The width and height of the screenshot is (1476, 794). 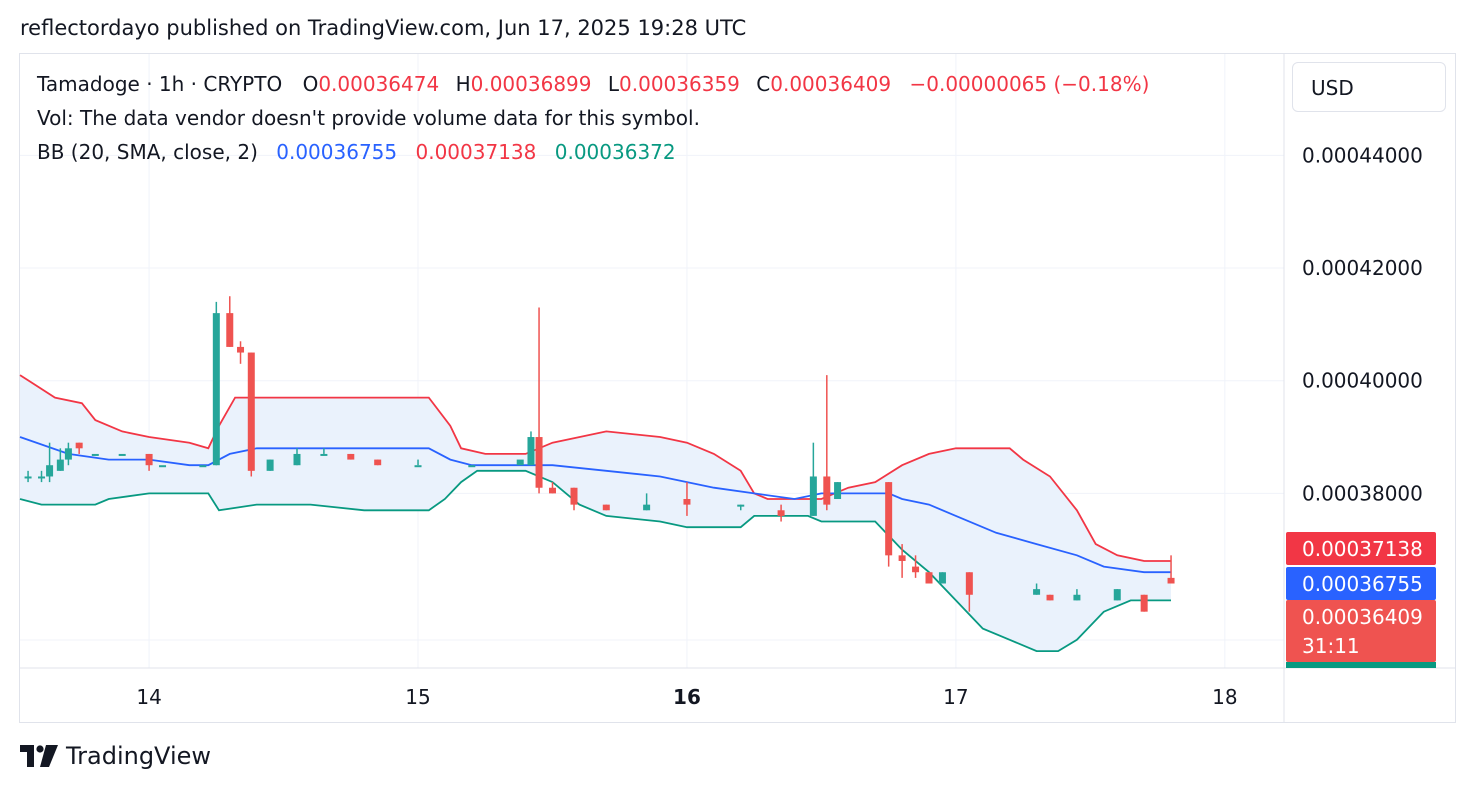 I want to click on low-label: L, so click(x=613, y=84).